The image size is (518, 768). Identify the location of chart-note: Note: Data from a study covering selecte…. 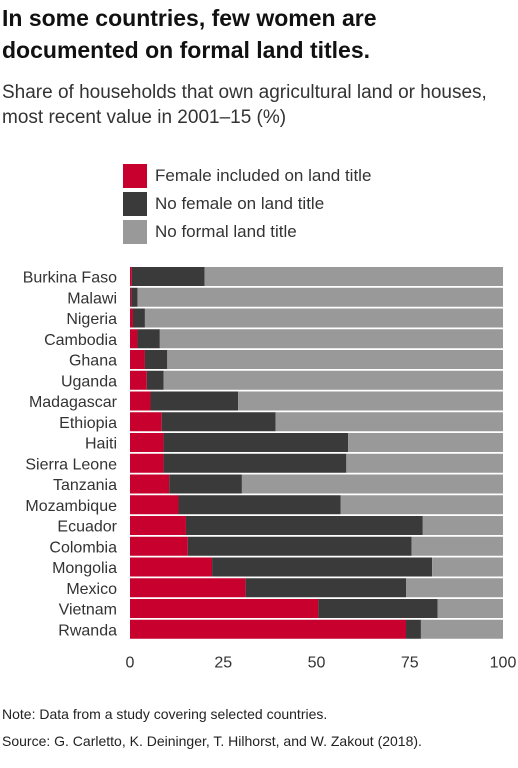
(165, 714).